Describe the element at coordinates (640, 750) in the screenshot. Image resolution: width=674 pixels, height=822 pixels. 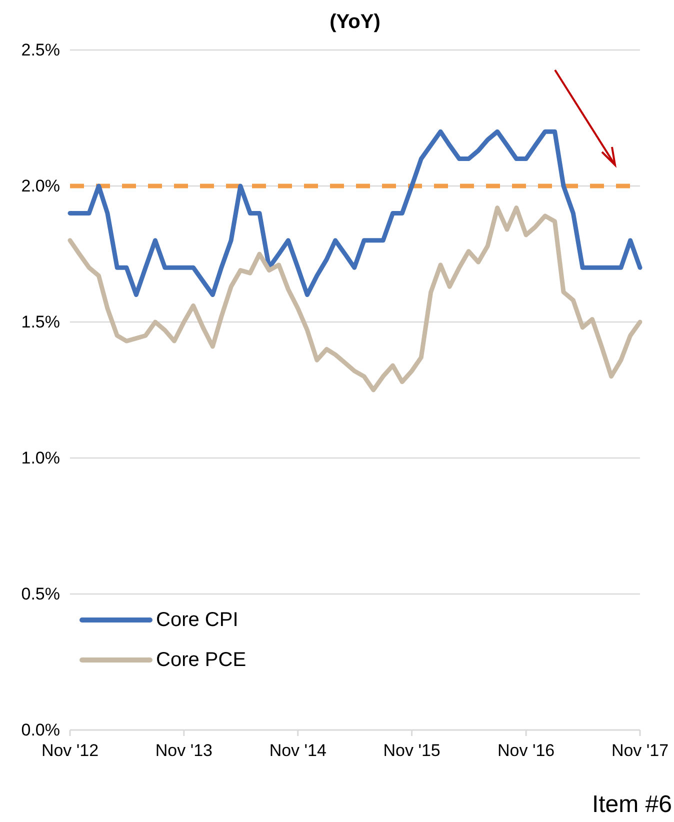
I see `x-tick-label: Nov '17` at that location.